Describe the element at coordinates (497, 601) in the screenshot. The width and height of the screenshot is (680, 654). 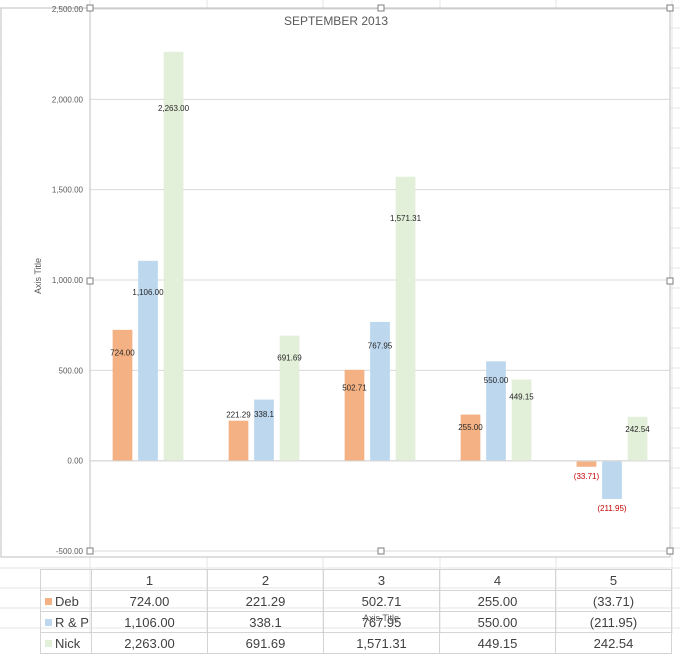
I see `table-cell: 255.00` at that location.